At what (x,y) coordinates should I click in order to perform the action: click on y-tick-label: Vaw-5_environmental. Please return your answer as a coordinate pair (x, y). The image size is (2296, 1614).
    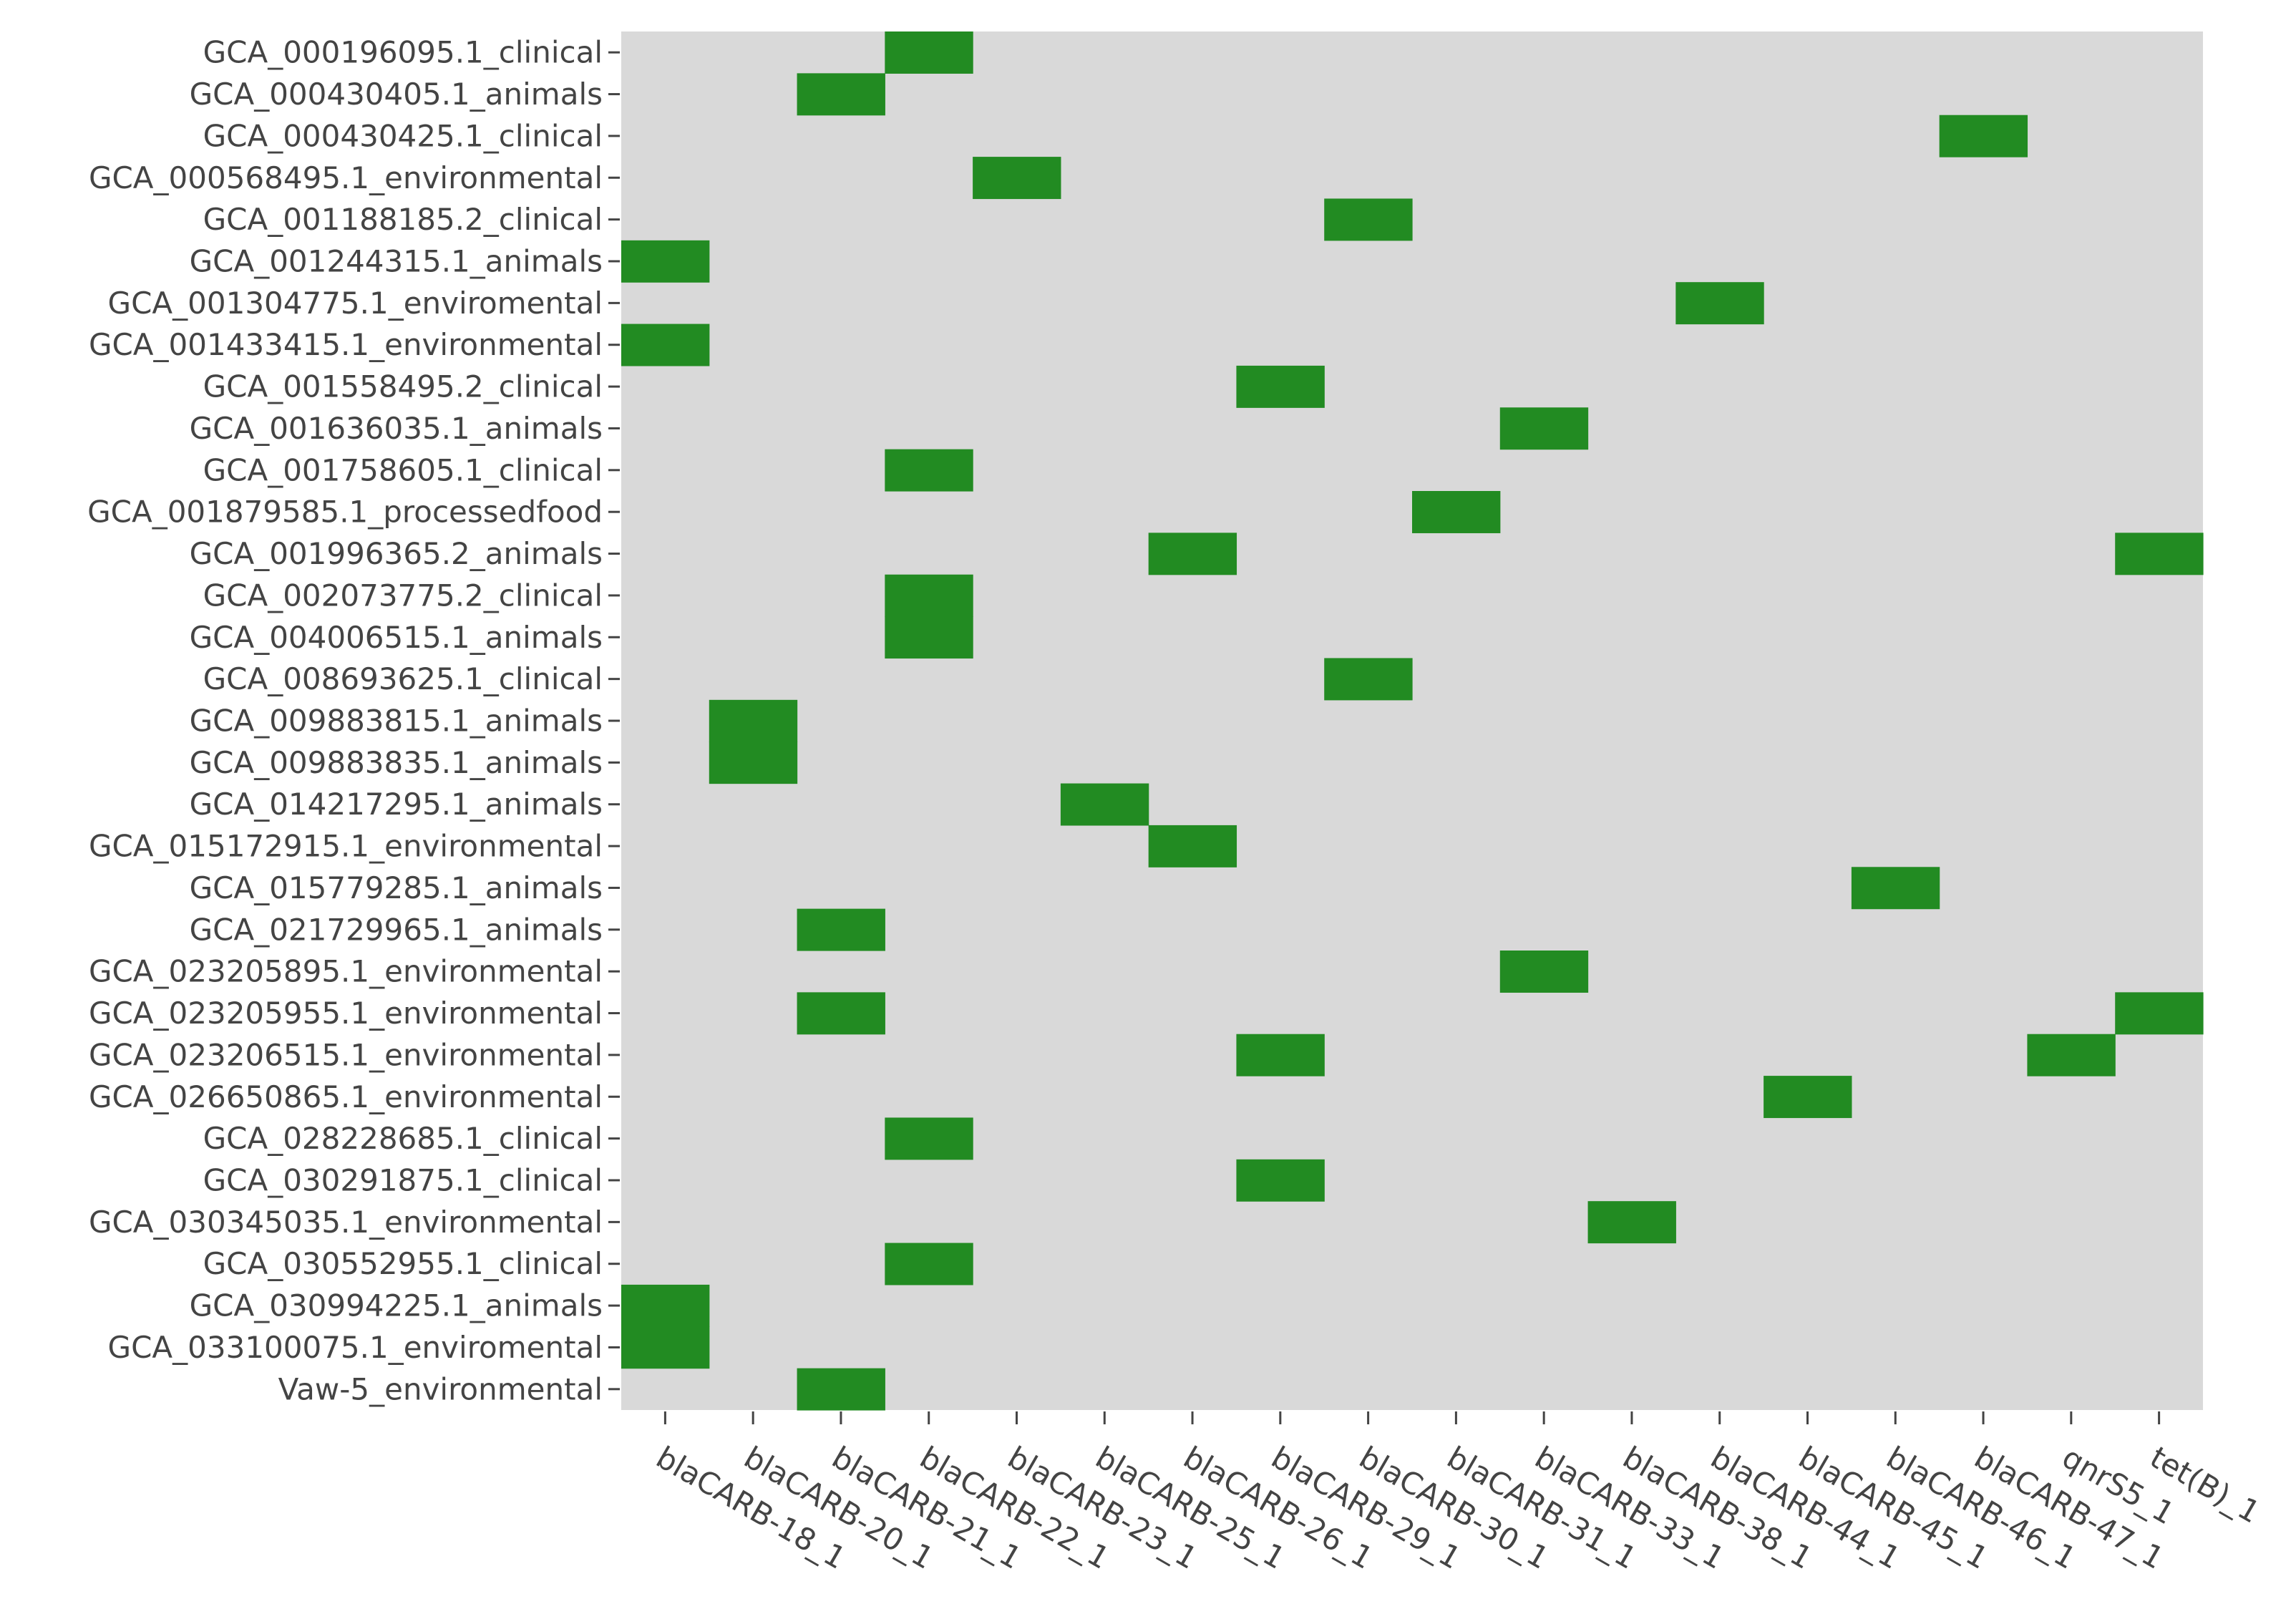
    Looking at the image, I should click on (441, 1388).